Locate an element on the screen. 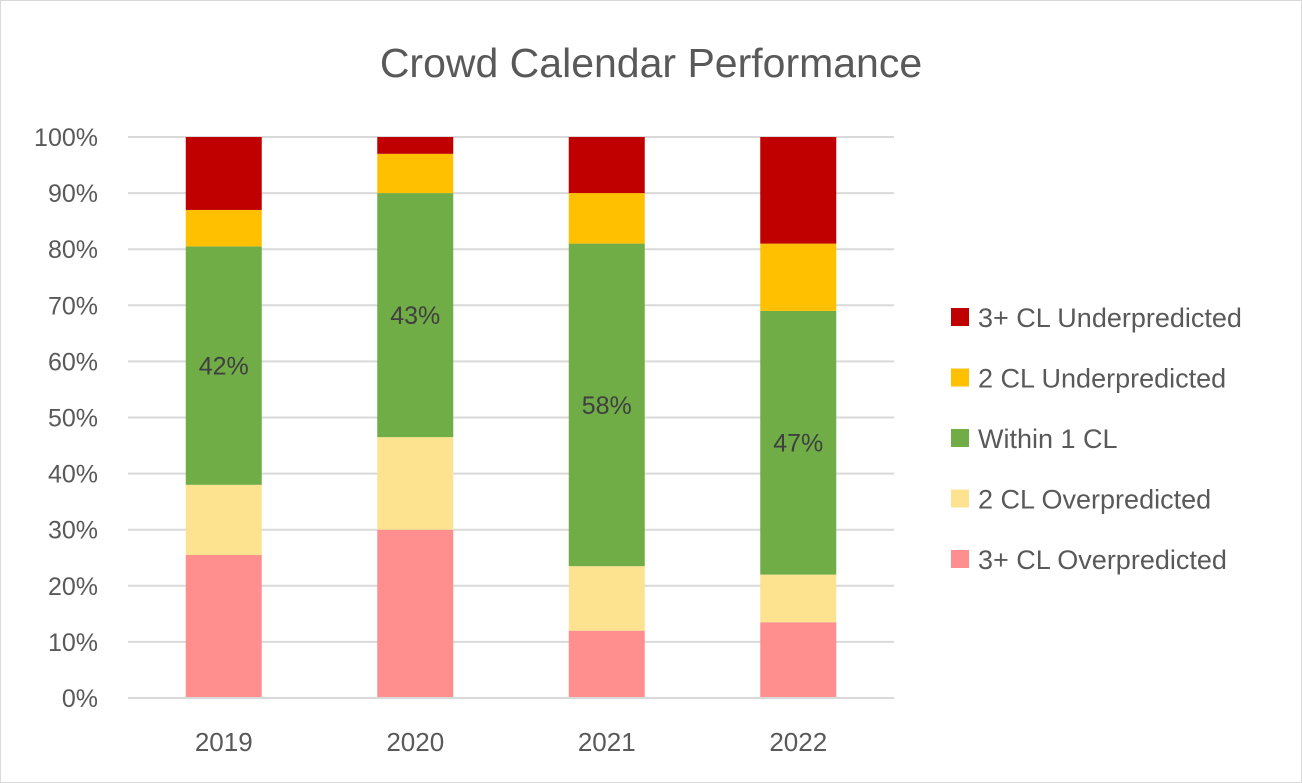 Image resolution: width=1302 pixels, height=783 pixels. legend-label: 2 CL Underpredicted is located at coordinates (1102, 379).